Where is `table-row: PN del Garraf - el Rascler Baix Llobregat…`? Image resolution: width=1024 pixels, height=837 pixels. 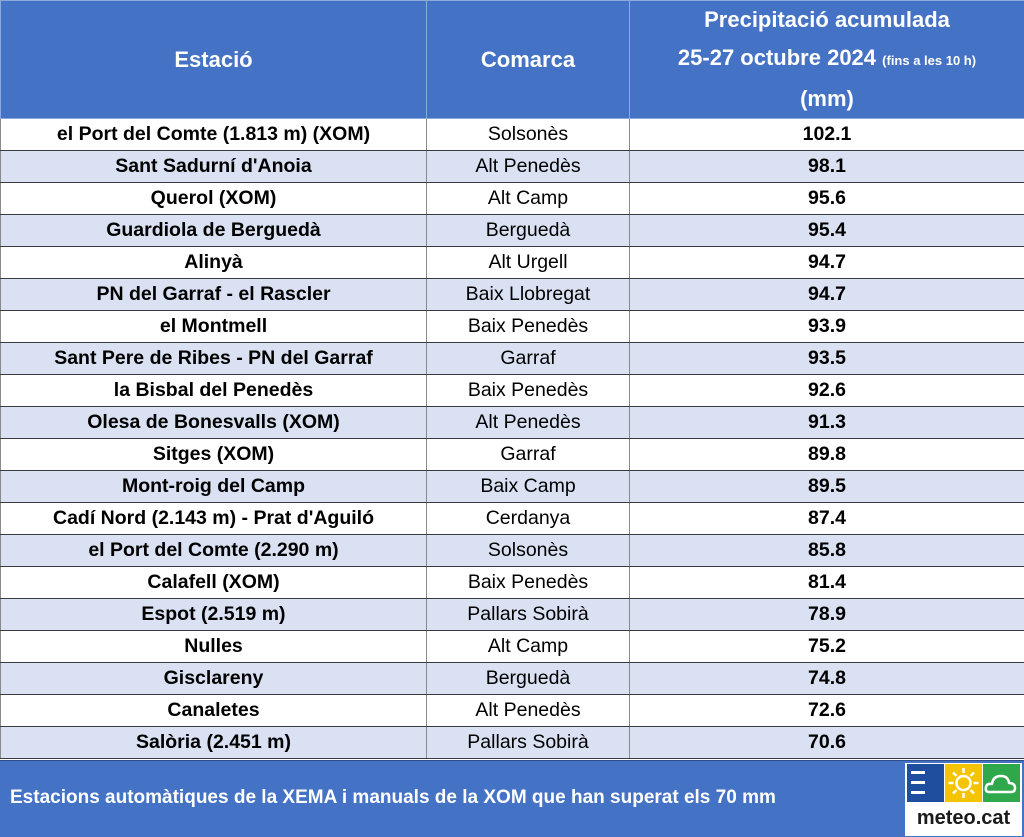
table-row: PN del Garraf - el Rascler Baix Llobregat… is located at coordinates (512, 294).